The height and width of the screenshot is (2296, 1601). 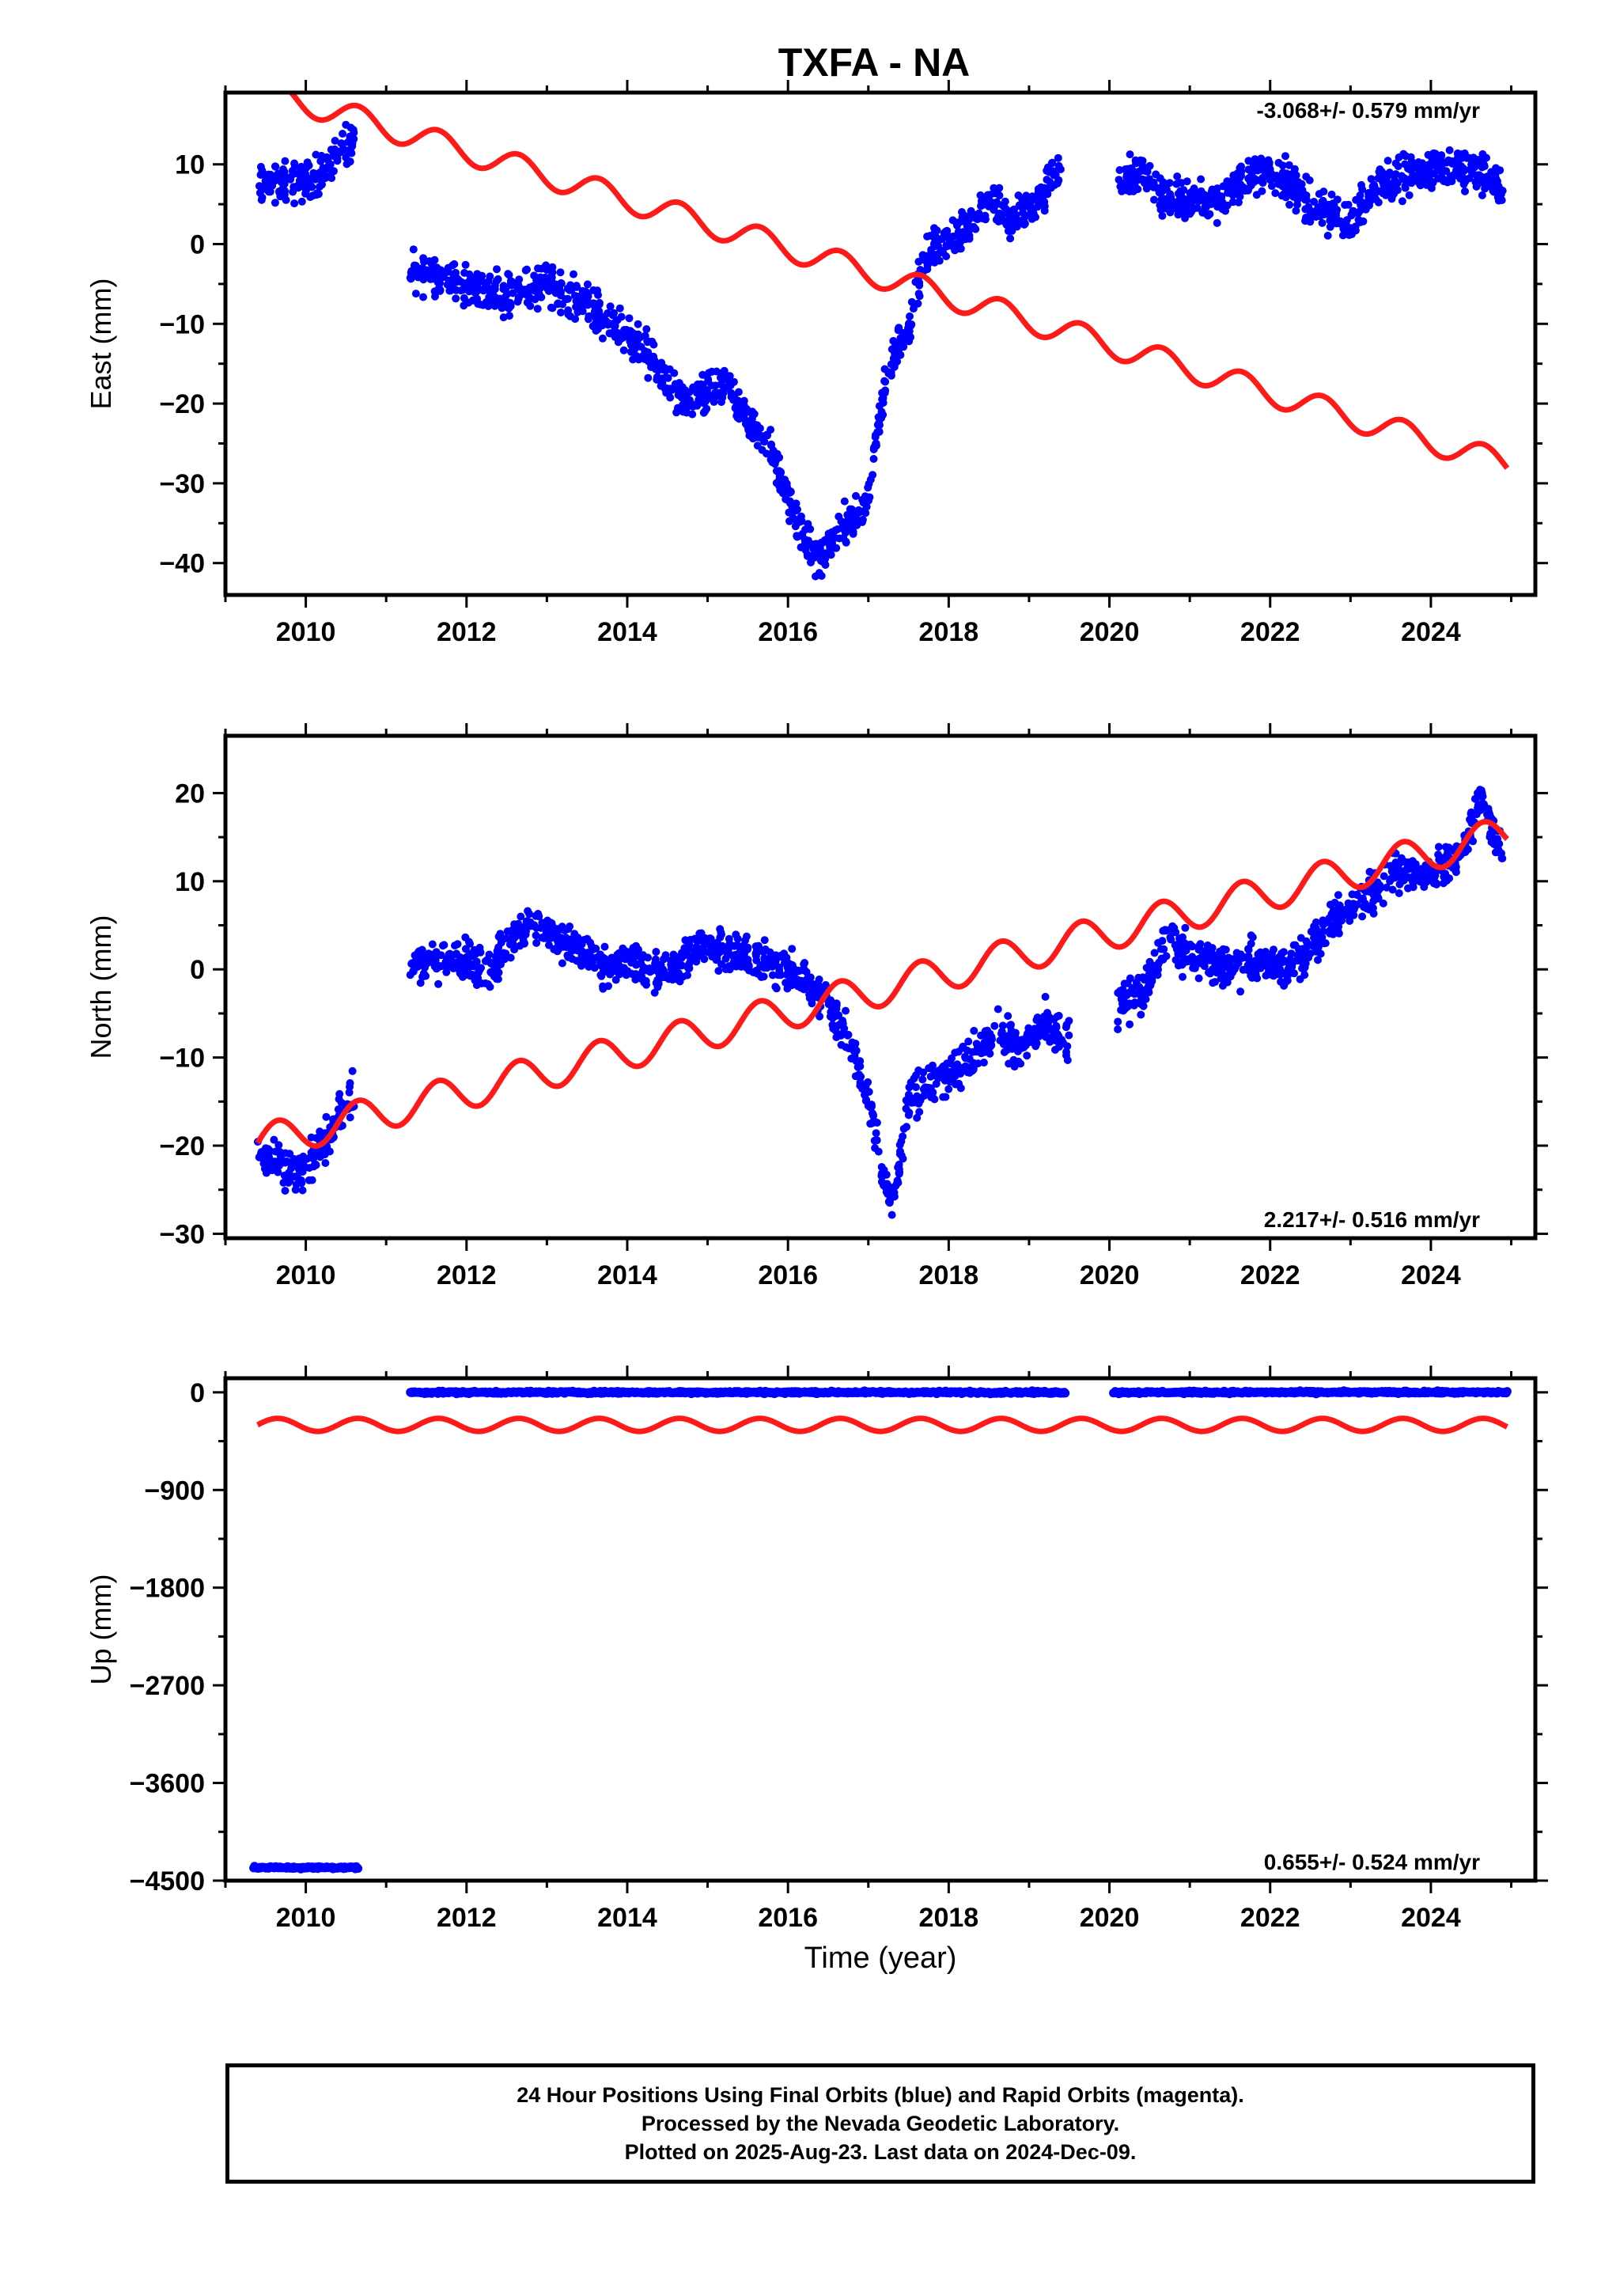 I want to click on rate-label: -3.068+/- 0.579 mm/yr, so click(x=1368, y=110).